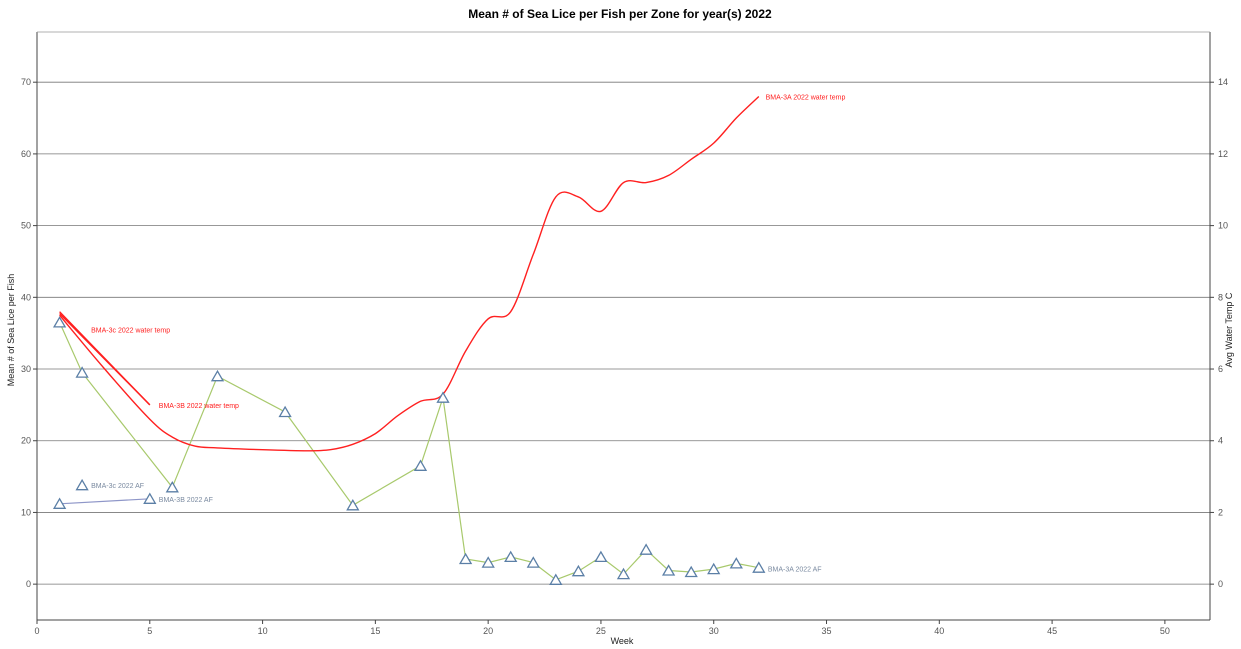  Describe the element at coordinates (26, 226) in the screenshot. I see `y-tick-label-left: 50` at that location.